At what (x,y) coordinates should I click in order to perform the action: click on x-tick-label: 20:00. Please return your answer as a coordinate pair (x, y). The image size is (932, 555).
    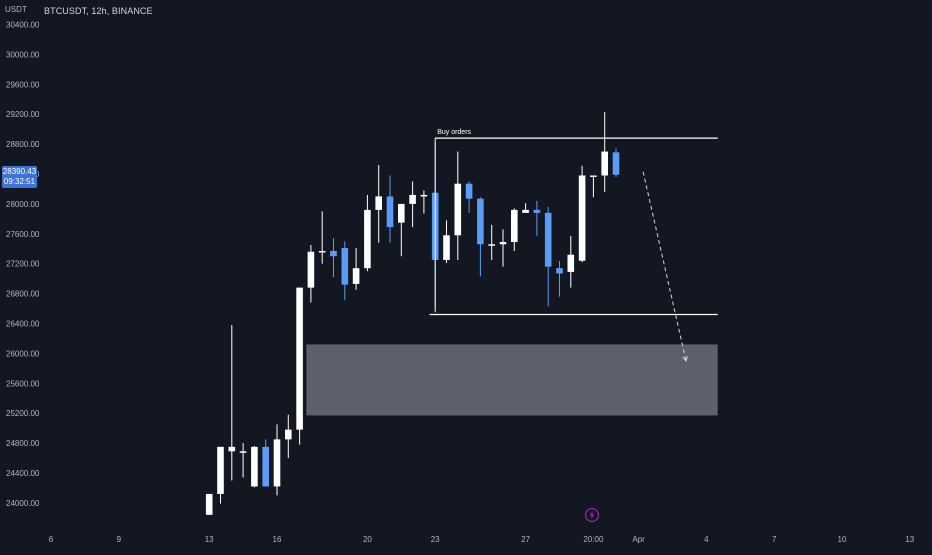
    Looking at the image, I should click on (593, 539).